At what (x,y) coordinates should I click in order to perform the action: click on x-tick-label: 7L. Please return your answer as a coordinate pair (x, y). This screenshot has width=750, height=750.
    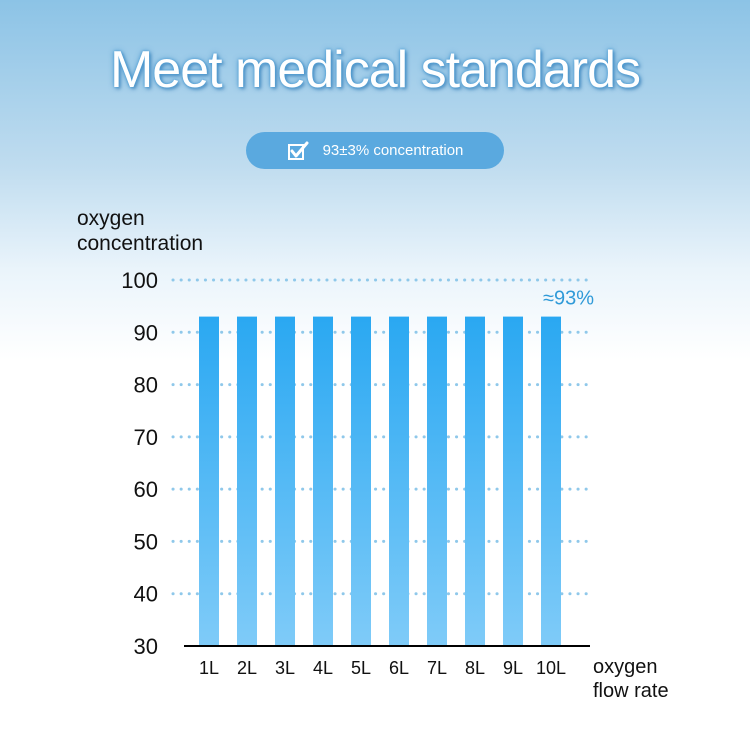
    Looking at the image, I should click on (437, 668).